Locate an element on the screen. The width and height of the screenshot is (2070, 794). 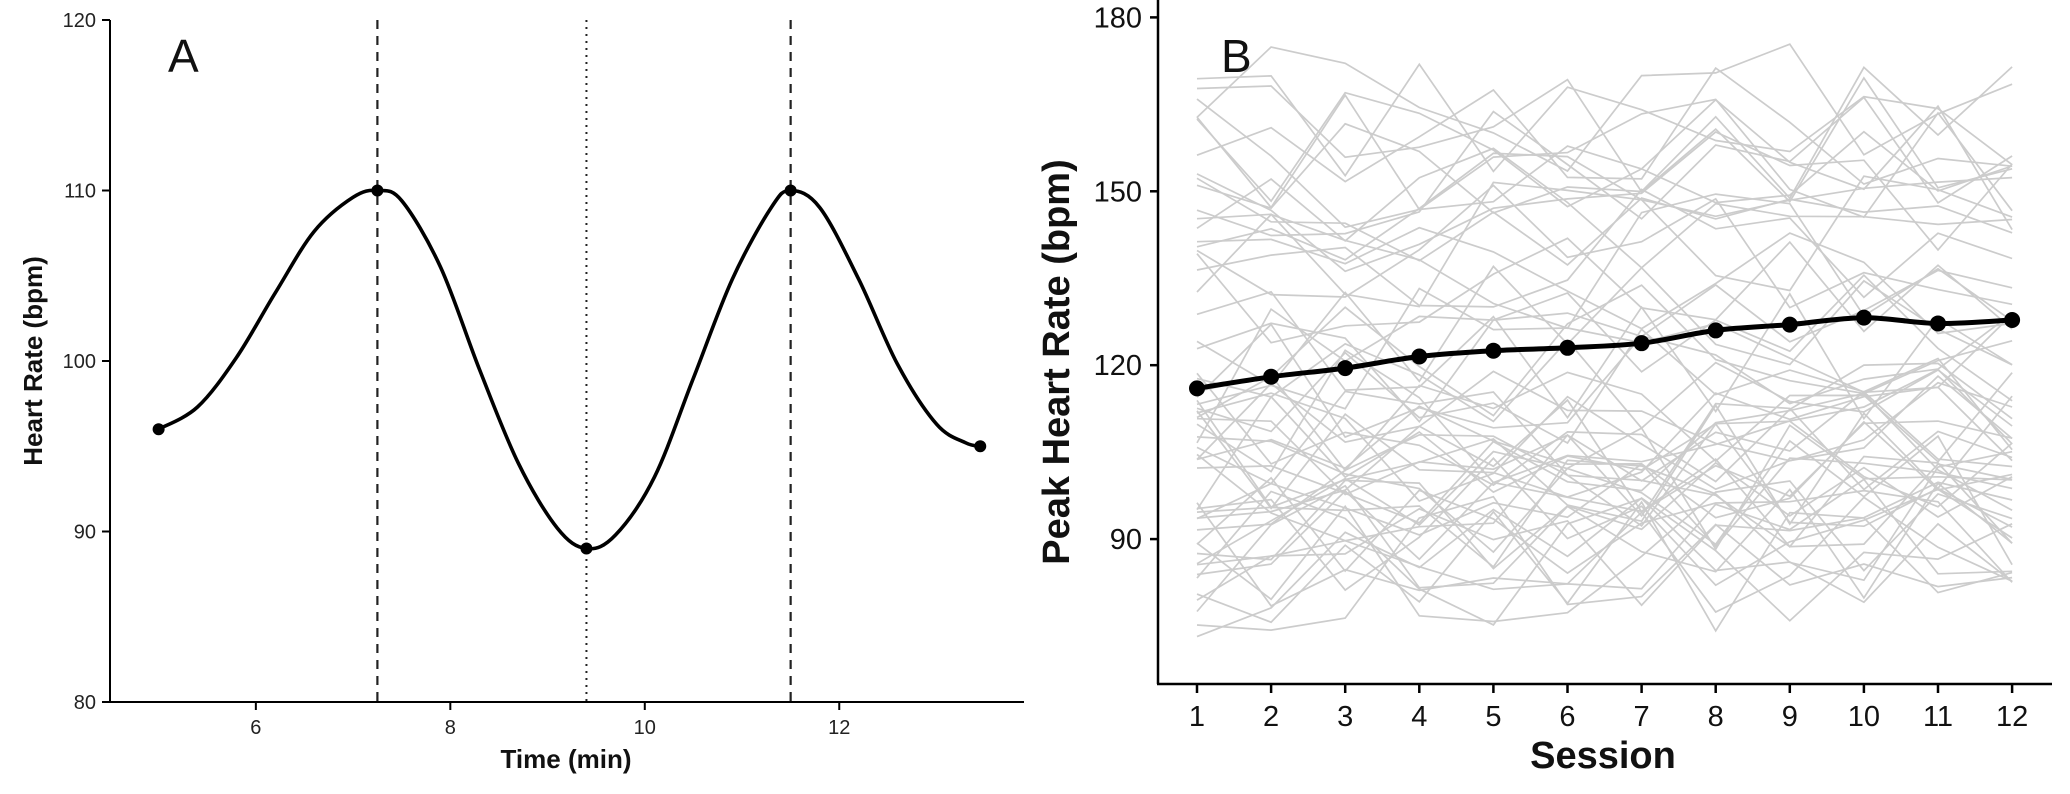
panel-a-x-tick-label: 12 is located at coordinates (839, 728).